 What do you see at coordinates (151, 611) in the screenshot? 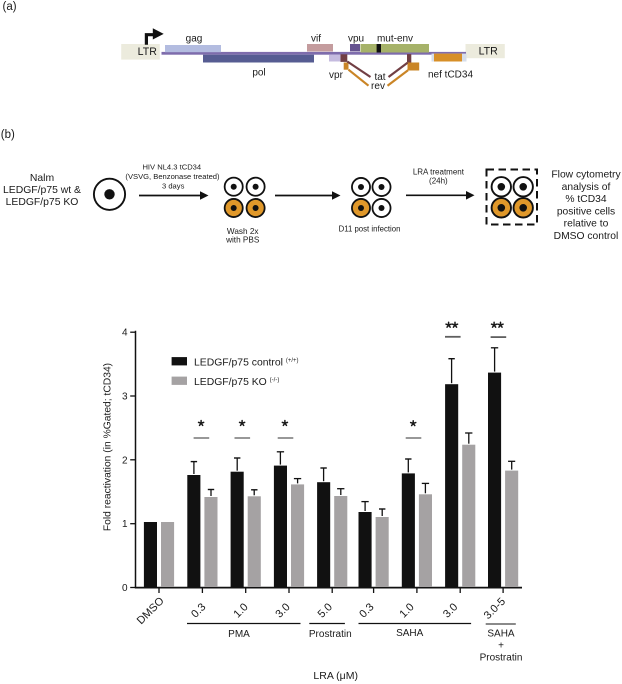
I see `svg-text: DMSO` at bounding box center [151, 611].